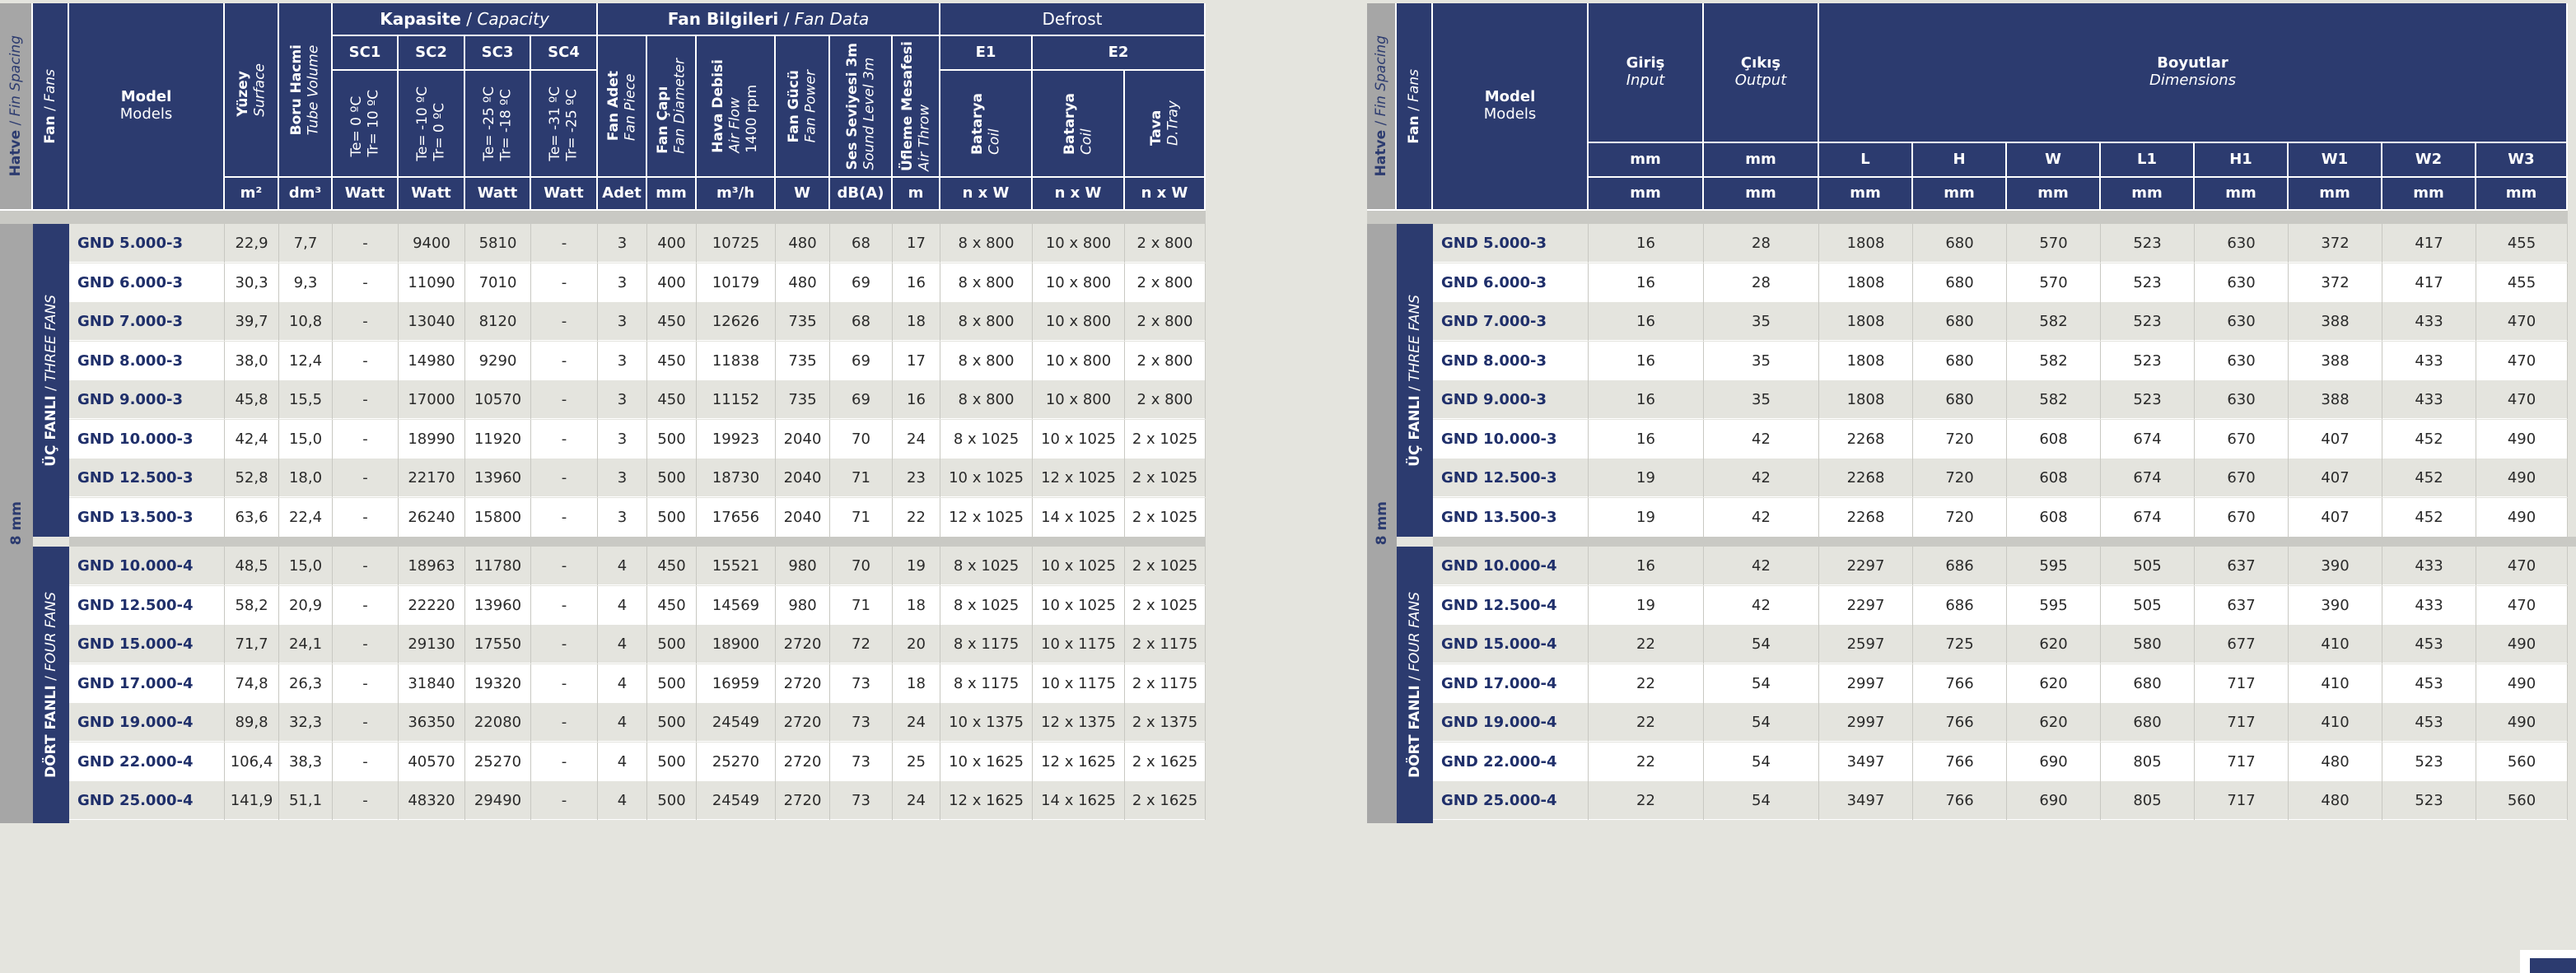  What do you see at coordinates (1646, 644) in the screenshot?
I see `value-cell: 22` at bounding box center [1646, 644].